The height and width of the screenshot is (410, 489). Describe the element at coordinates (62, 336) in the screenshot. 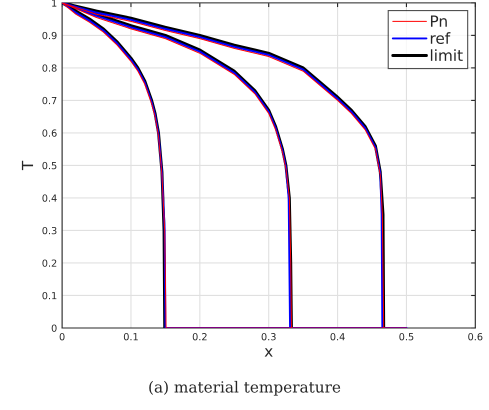

I see `x-tick-label: 0` at that location.